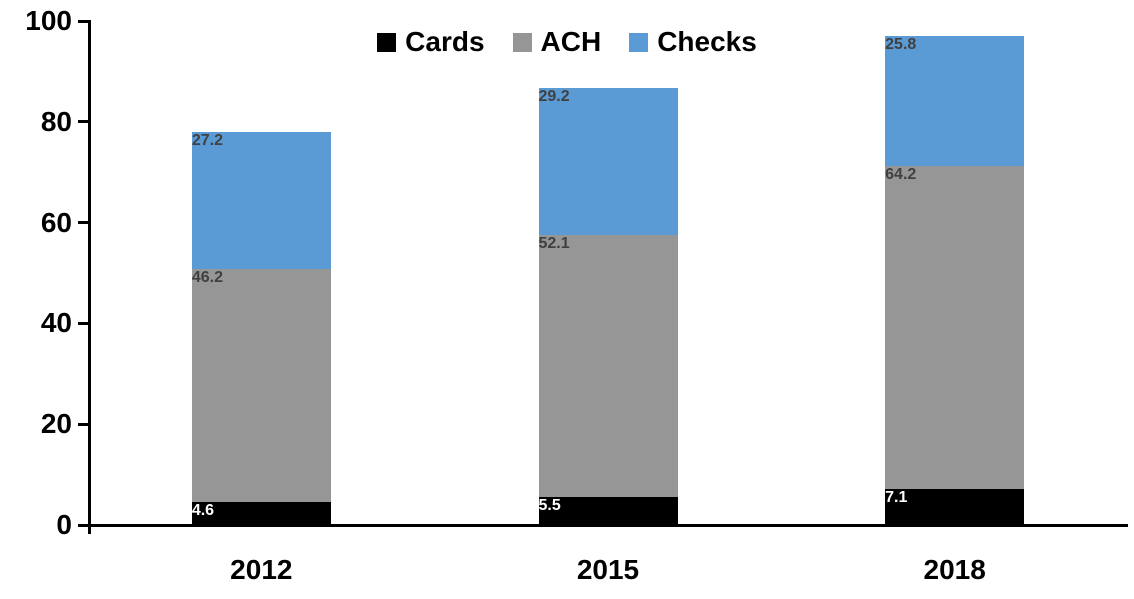  Describe the element at coordinates (56, 121) in the screenshot. I see `y-tick-label: 80` at that location.